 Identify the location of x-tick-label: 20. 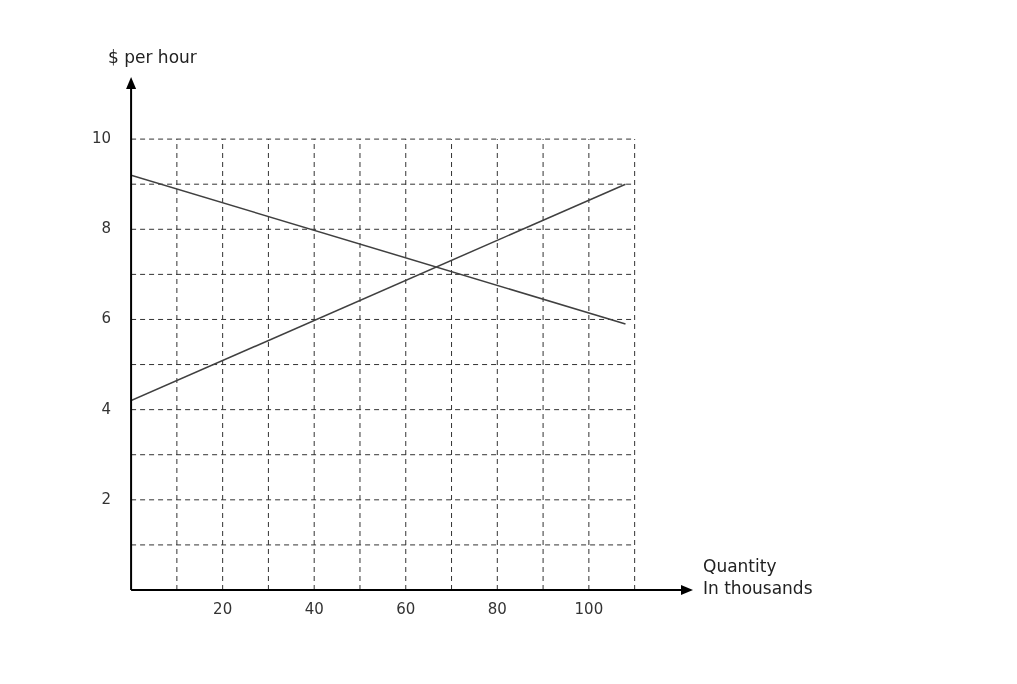
(223, 608).